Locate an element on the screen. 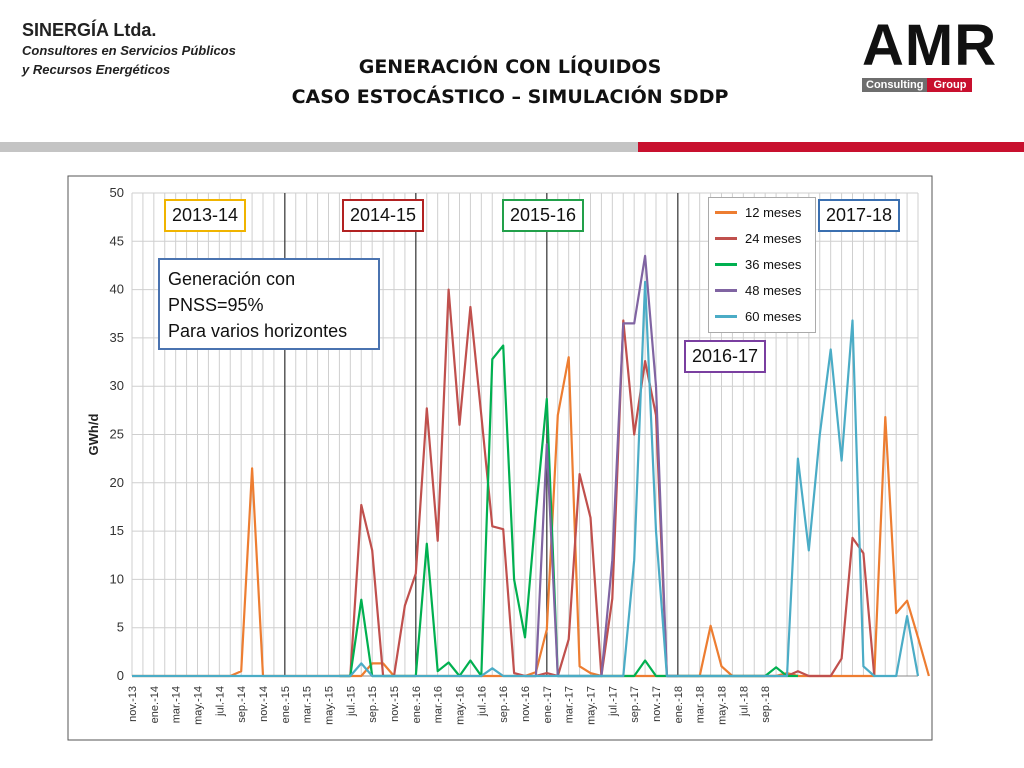 This screenshot has height=768, width=1024. logo-badge-consulting: Consulting is located at coordinates (895, 85).